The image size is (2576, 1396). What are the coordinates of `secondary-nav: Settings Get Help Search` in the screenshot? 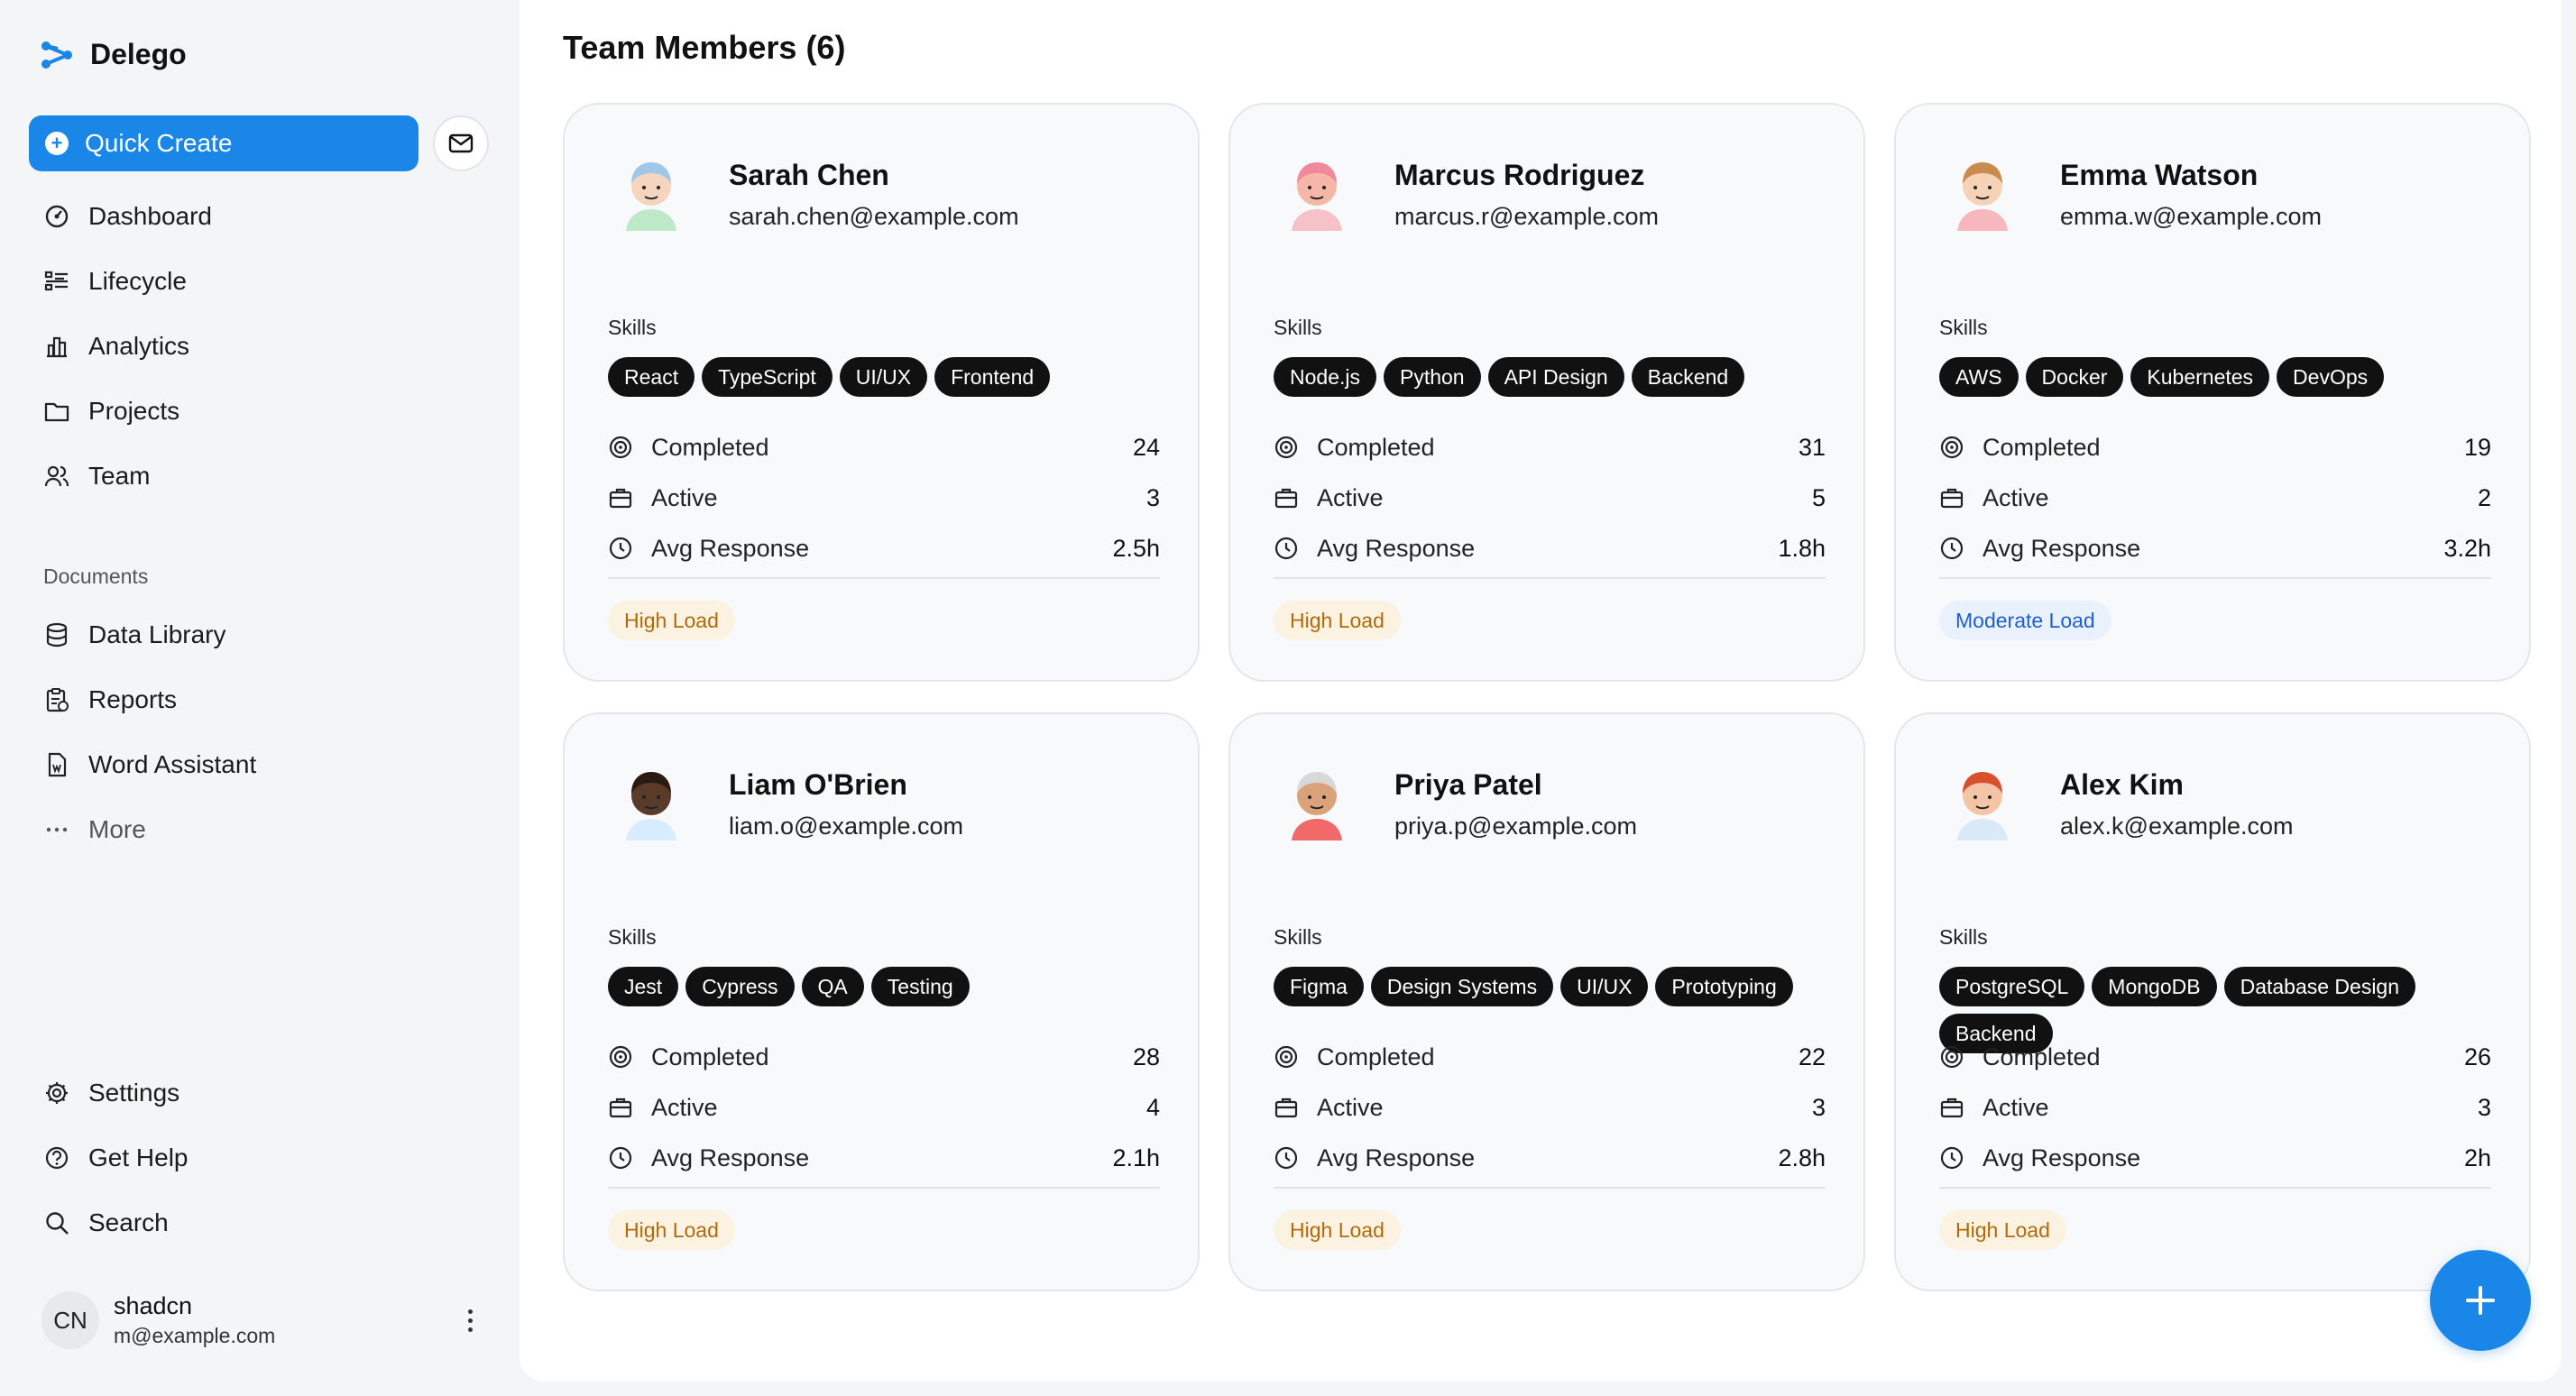 It's located at (260, 1158).